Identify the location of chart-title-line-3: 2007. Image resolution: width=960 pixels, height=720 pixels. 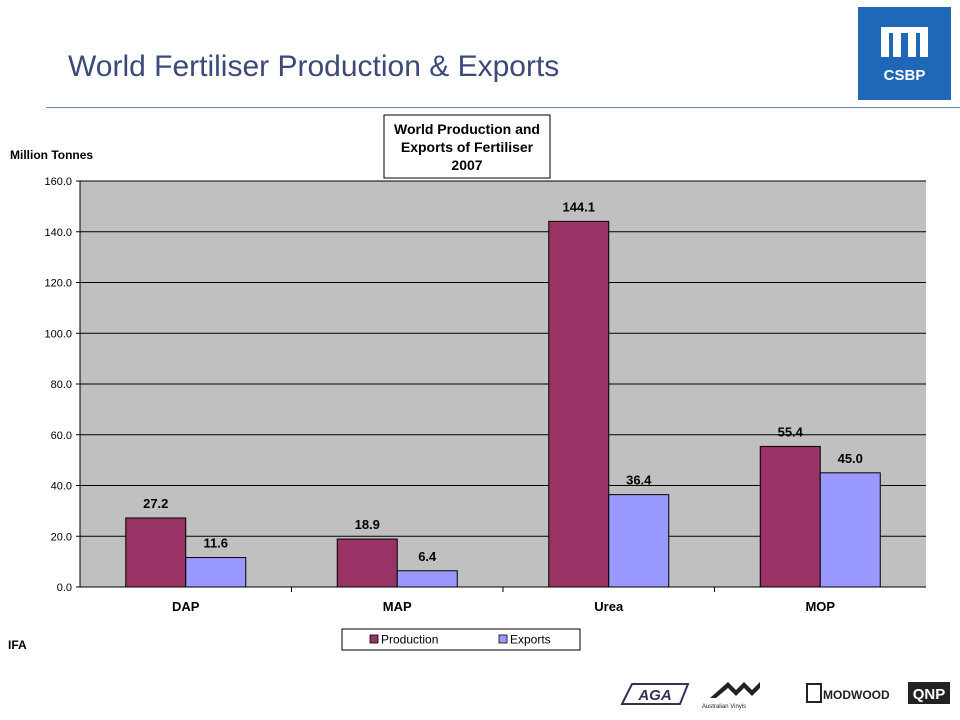
(466, 165).